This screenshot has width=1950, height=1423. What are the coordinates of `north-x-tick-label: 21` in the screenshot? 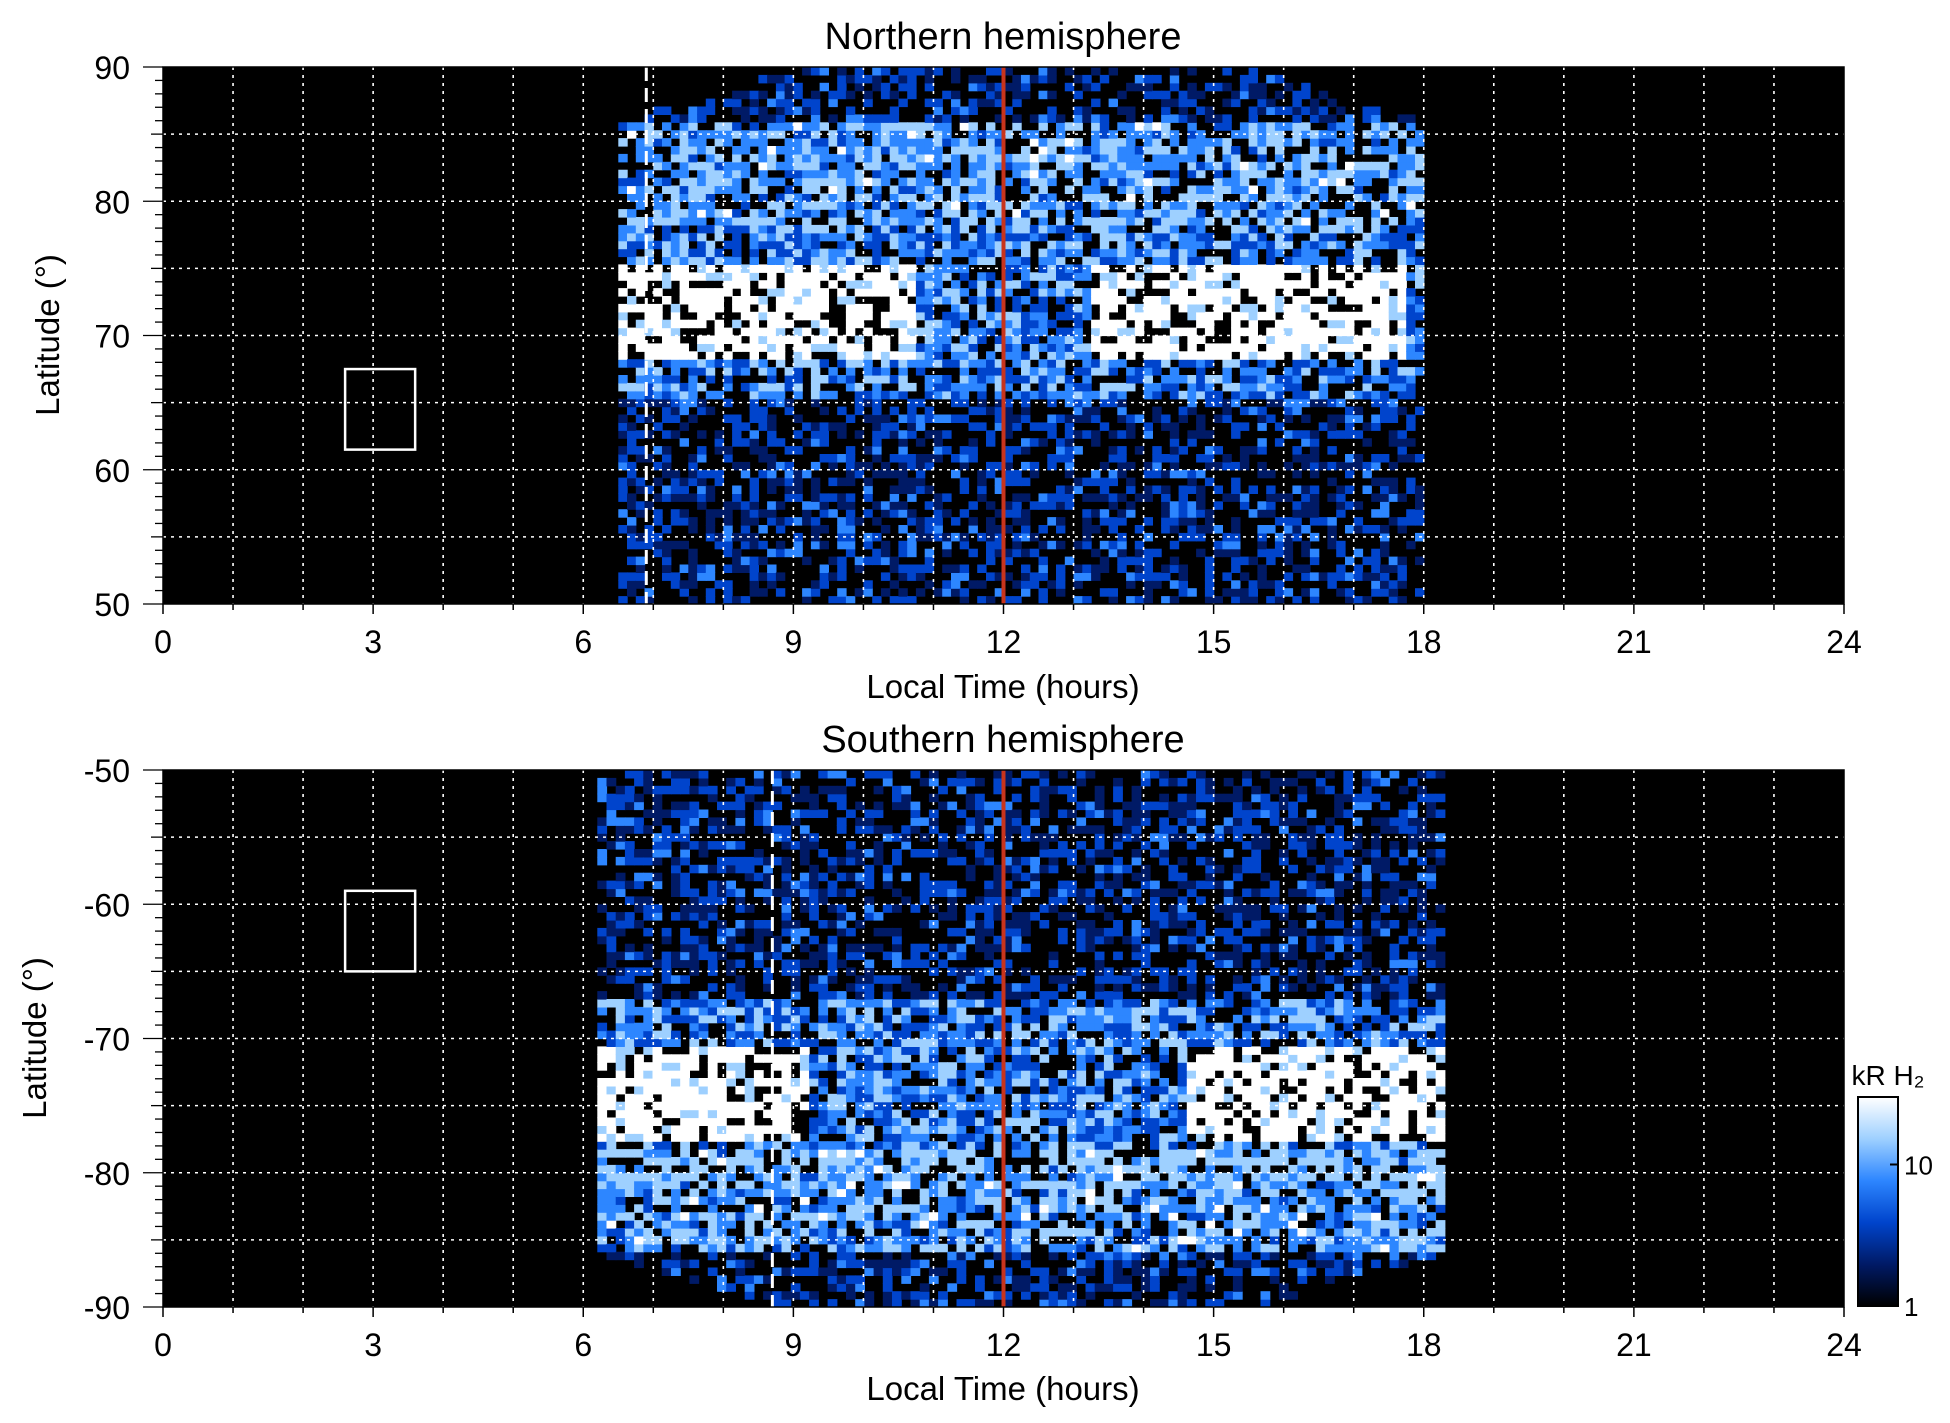 It's located at (1634, 642).